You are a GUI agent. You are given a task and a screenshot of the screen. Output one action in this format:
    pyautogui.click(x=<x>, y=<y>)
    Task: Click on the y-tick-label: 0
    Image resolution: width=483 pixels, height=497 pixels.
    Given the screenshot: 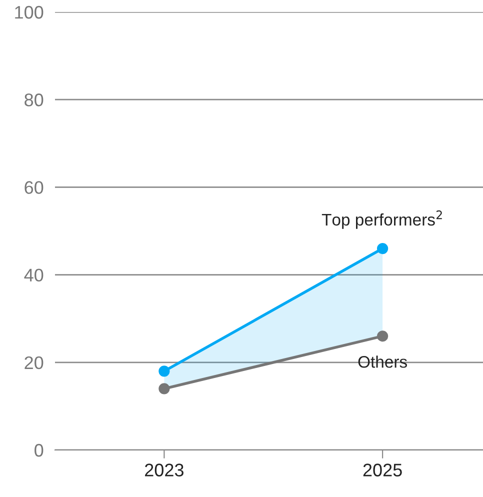 What is the action you would take?
    pyautogui.click(x=39, y=450)
    